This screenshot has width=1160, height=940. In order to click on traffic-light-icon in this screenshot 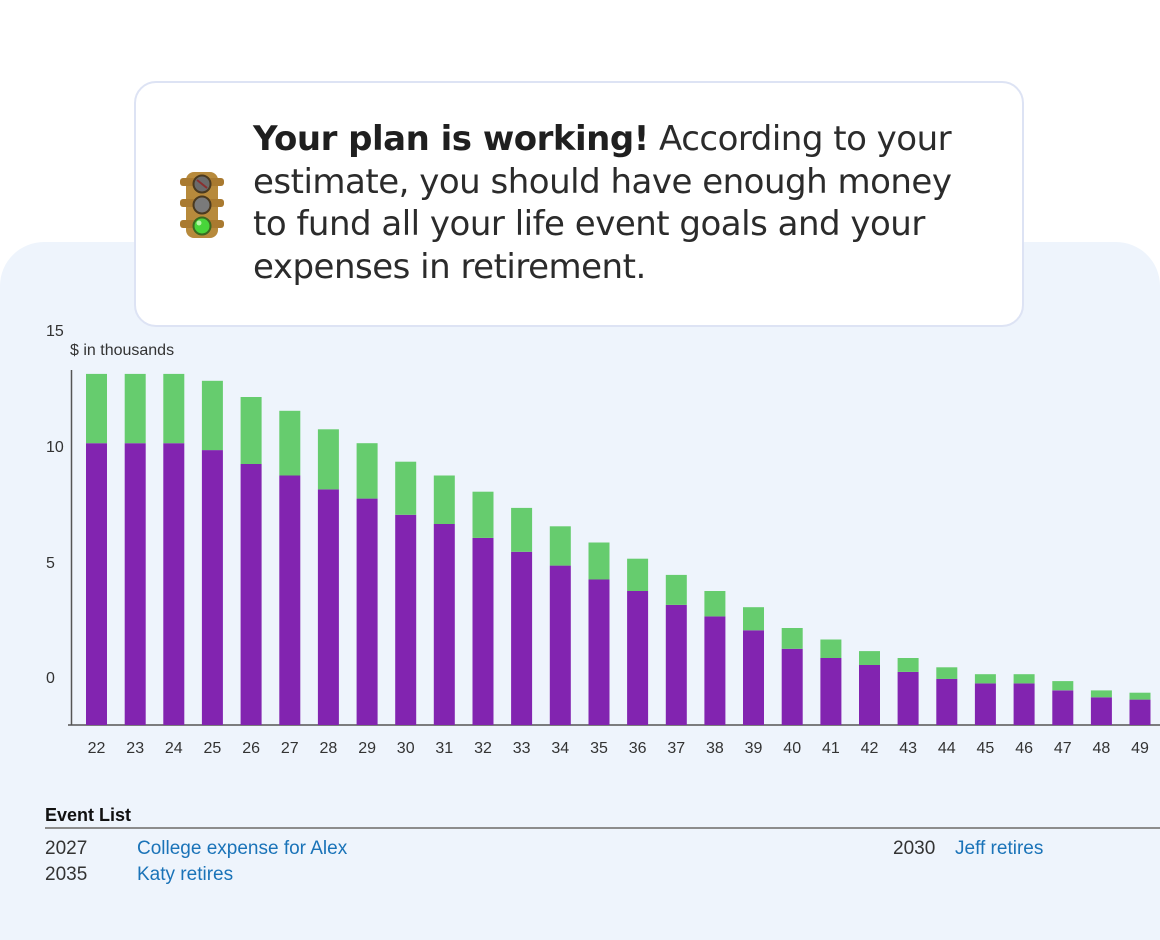, I will do `click(202, 205)`.